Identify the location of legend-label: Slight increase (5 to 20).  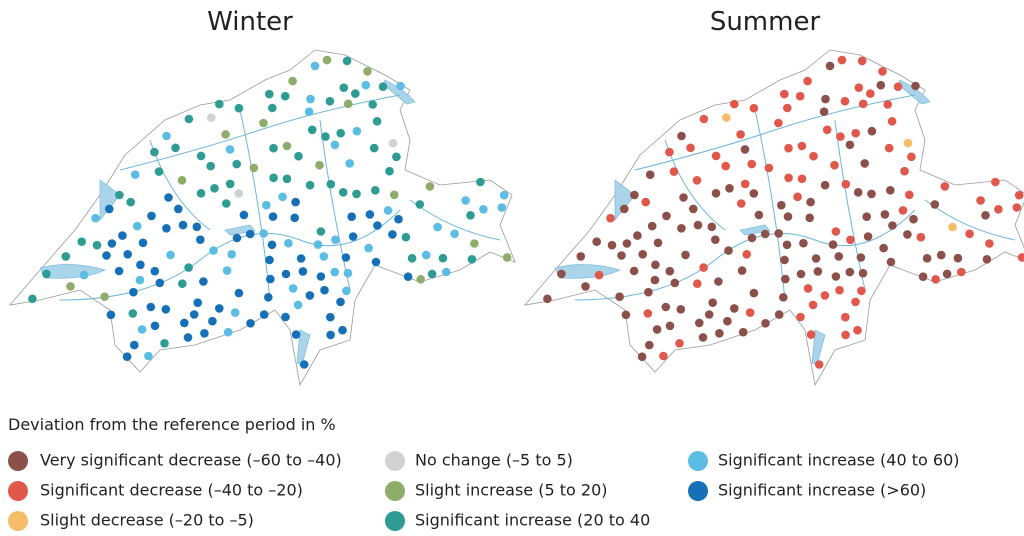
(511, 490).